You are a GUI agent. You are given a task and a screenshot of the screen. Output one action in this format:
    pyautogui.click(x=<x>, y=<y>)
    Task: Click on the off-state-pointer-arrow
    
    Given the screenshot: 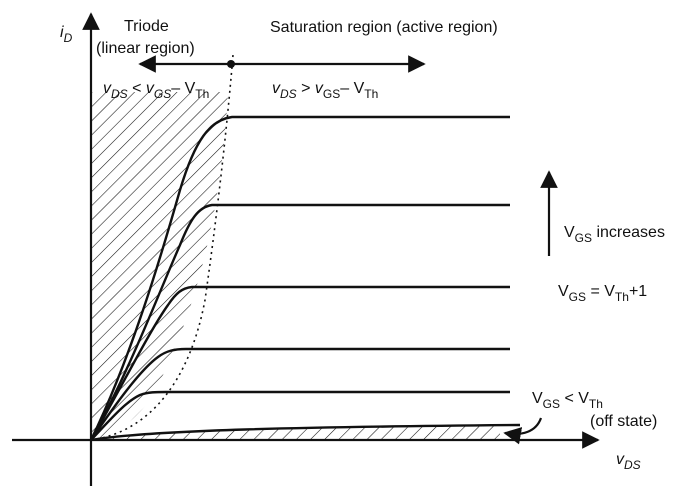 What is the action you would take?
    pyautogui.click(x=523, y=431)
    